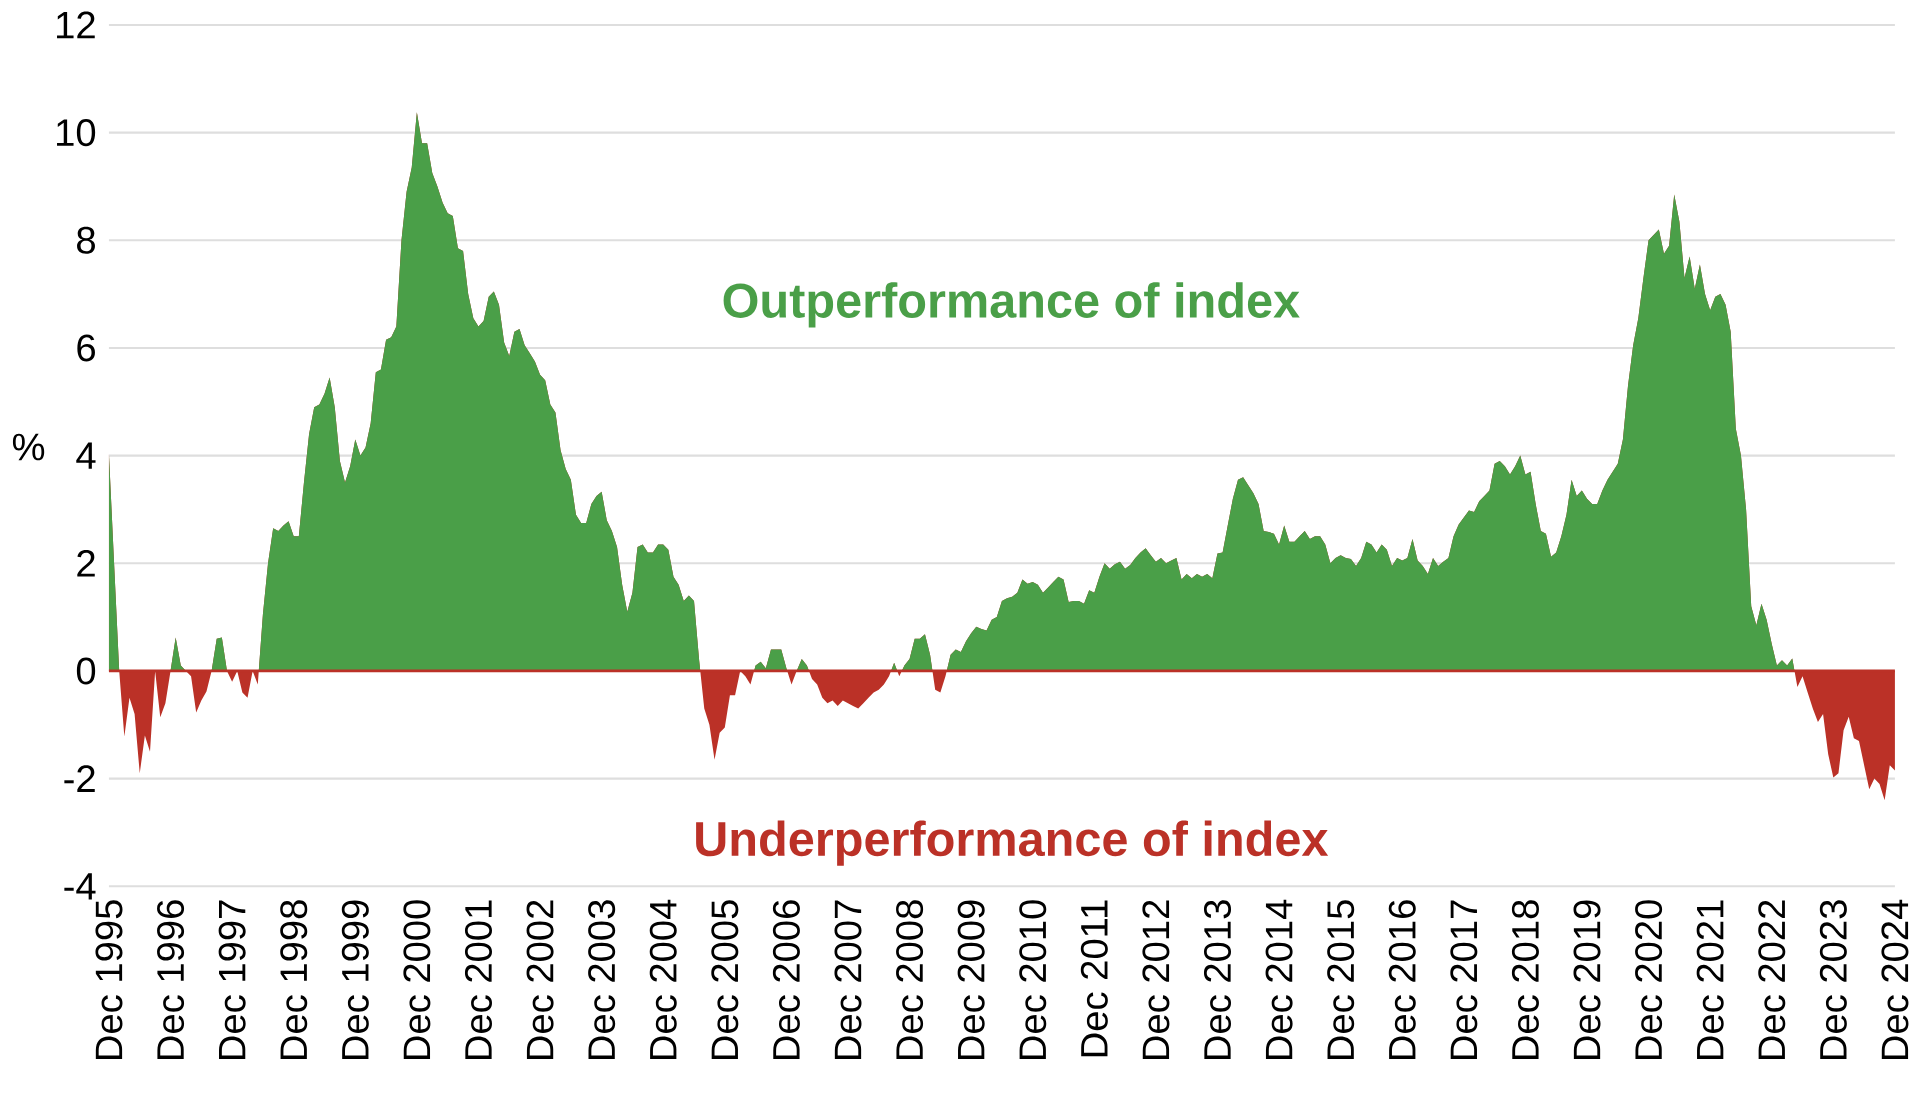 The height and width of the screenshot is (1102, 1920). Describe the element at coordinates (1012, 843) in the screenshot. I see `annotation: Underperformance of index` at that location.